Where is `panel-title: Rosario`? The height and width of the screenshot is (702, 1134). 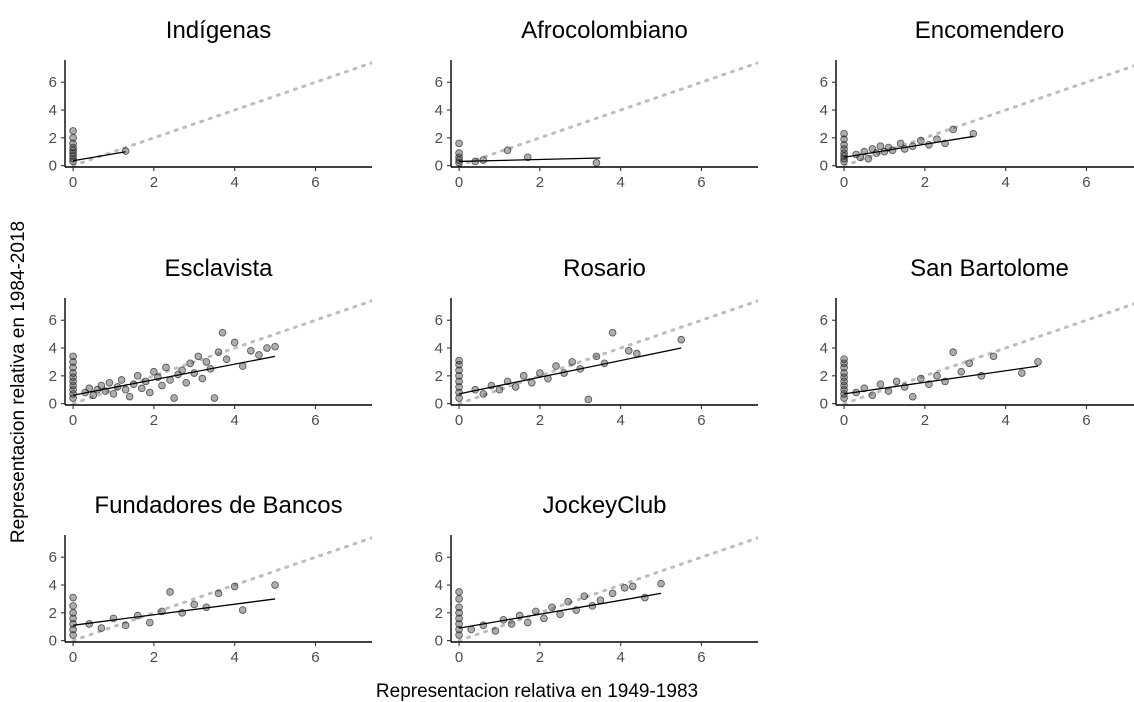
panel-title: Rosario is located at coordinates (604, 268).